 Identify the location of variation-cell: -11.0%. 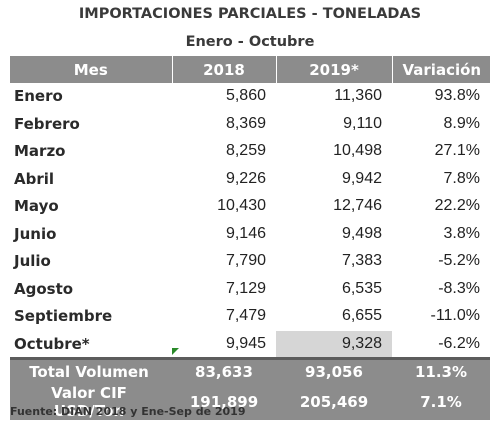
(441, 316).